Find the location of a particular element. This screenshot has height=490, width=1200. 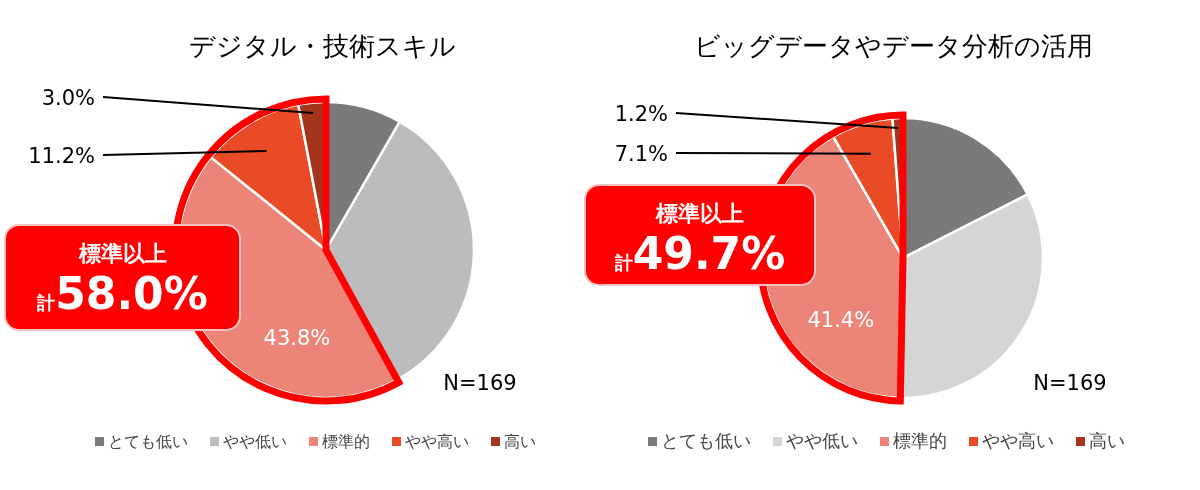

data-label: 1.2% is located at coordinates (641, 114).